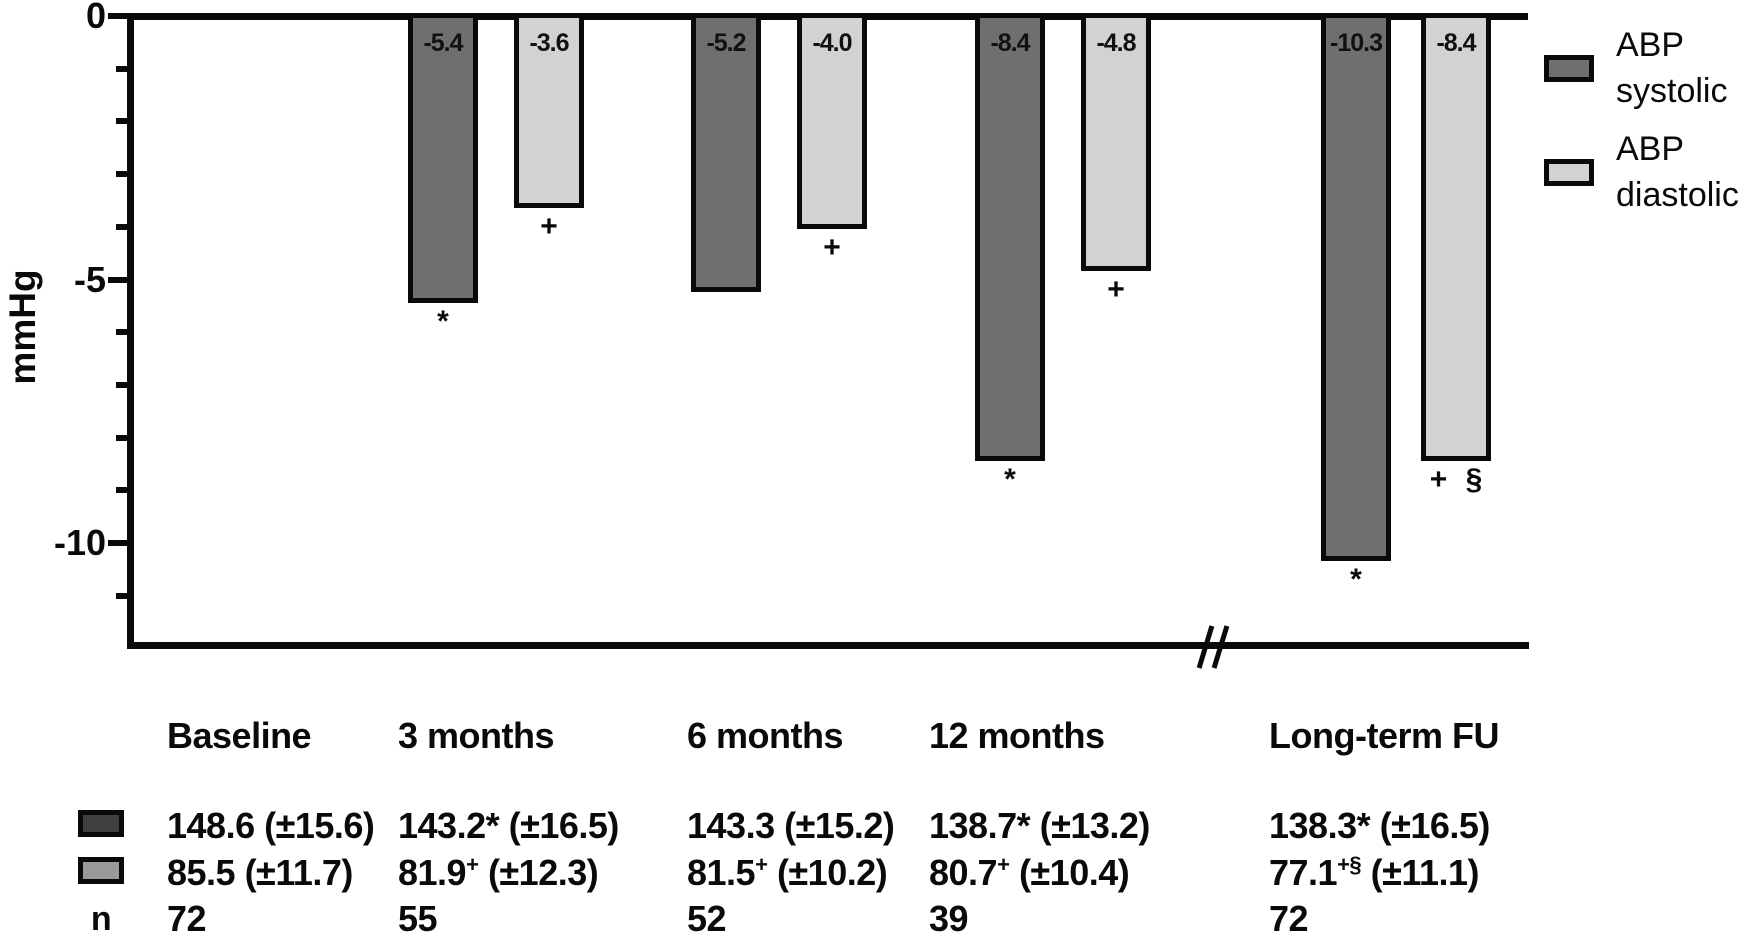 The width and height of the screenshot is (1750, 941). What do you see at coordinates (549, 43) in the screenshot?
I see `bar-value-label: -3.6` at bounding box center [549, 43].